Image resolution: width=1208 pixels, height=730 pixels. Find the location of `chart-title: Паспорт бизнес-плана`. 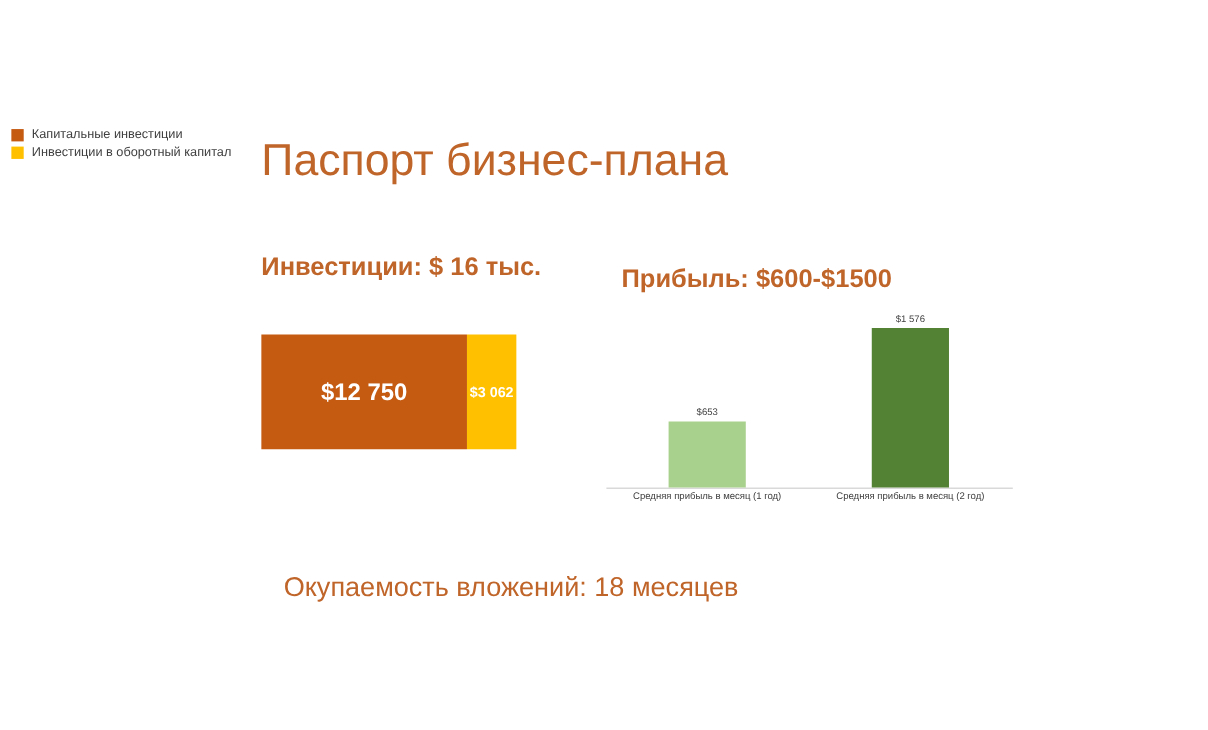

chart-title: Паспорт бизнес-плана is located at coordinates (495, 160).